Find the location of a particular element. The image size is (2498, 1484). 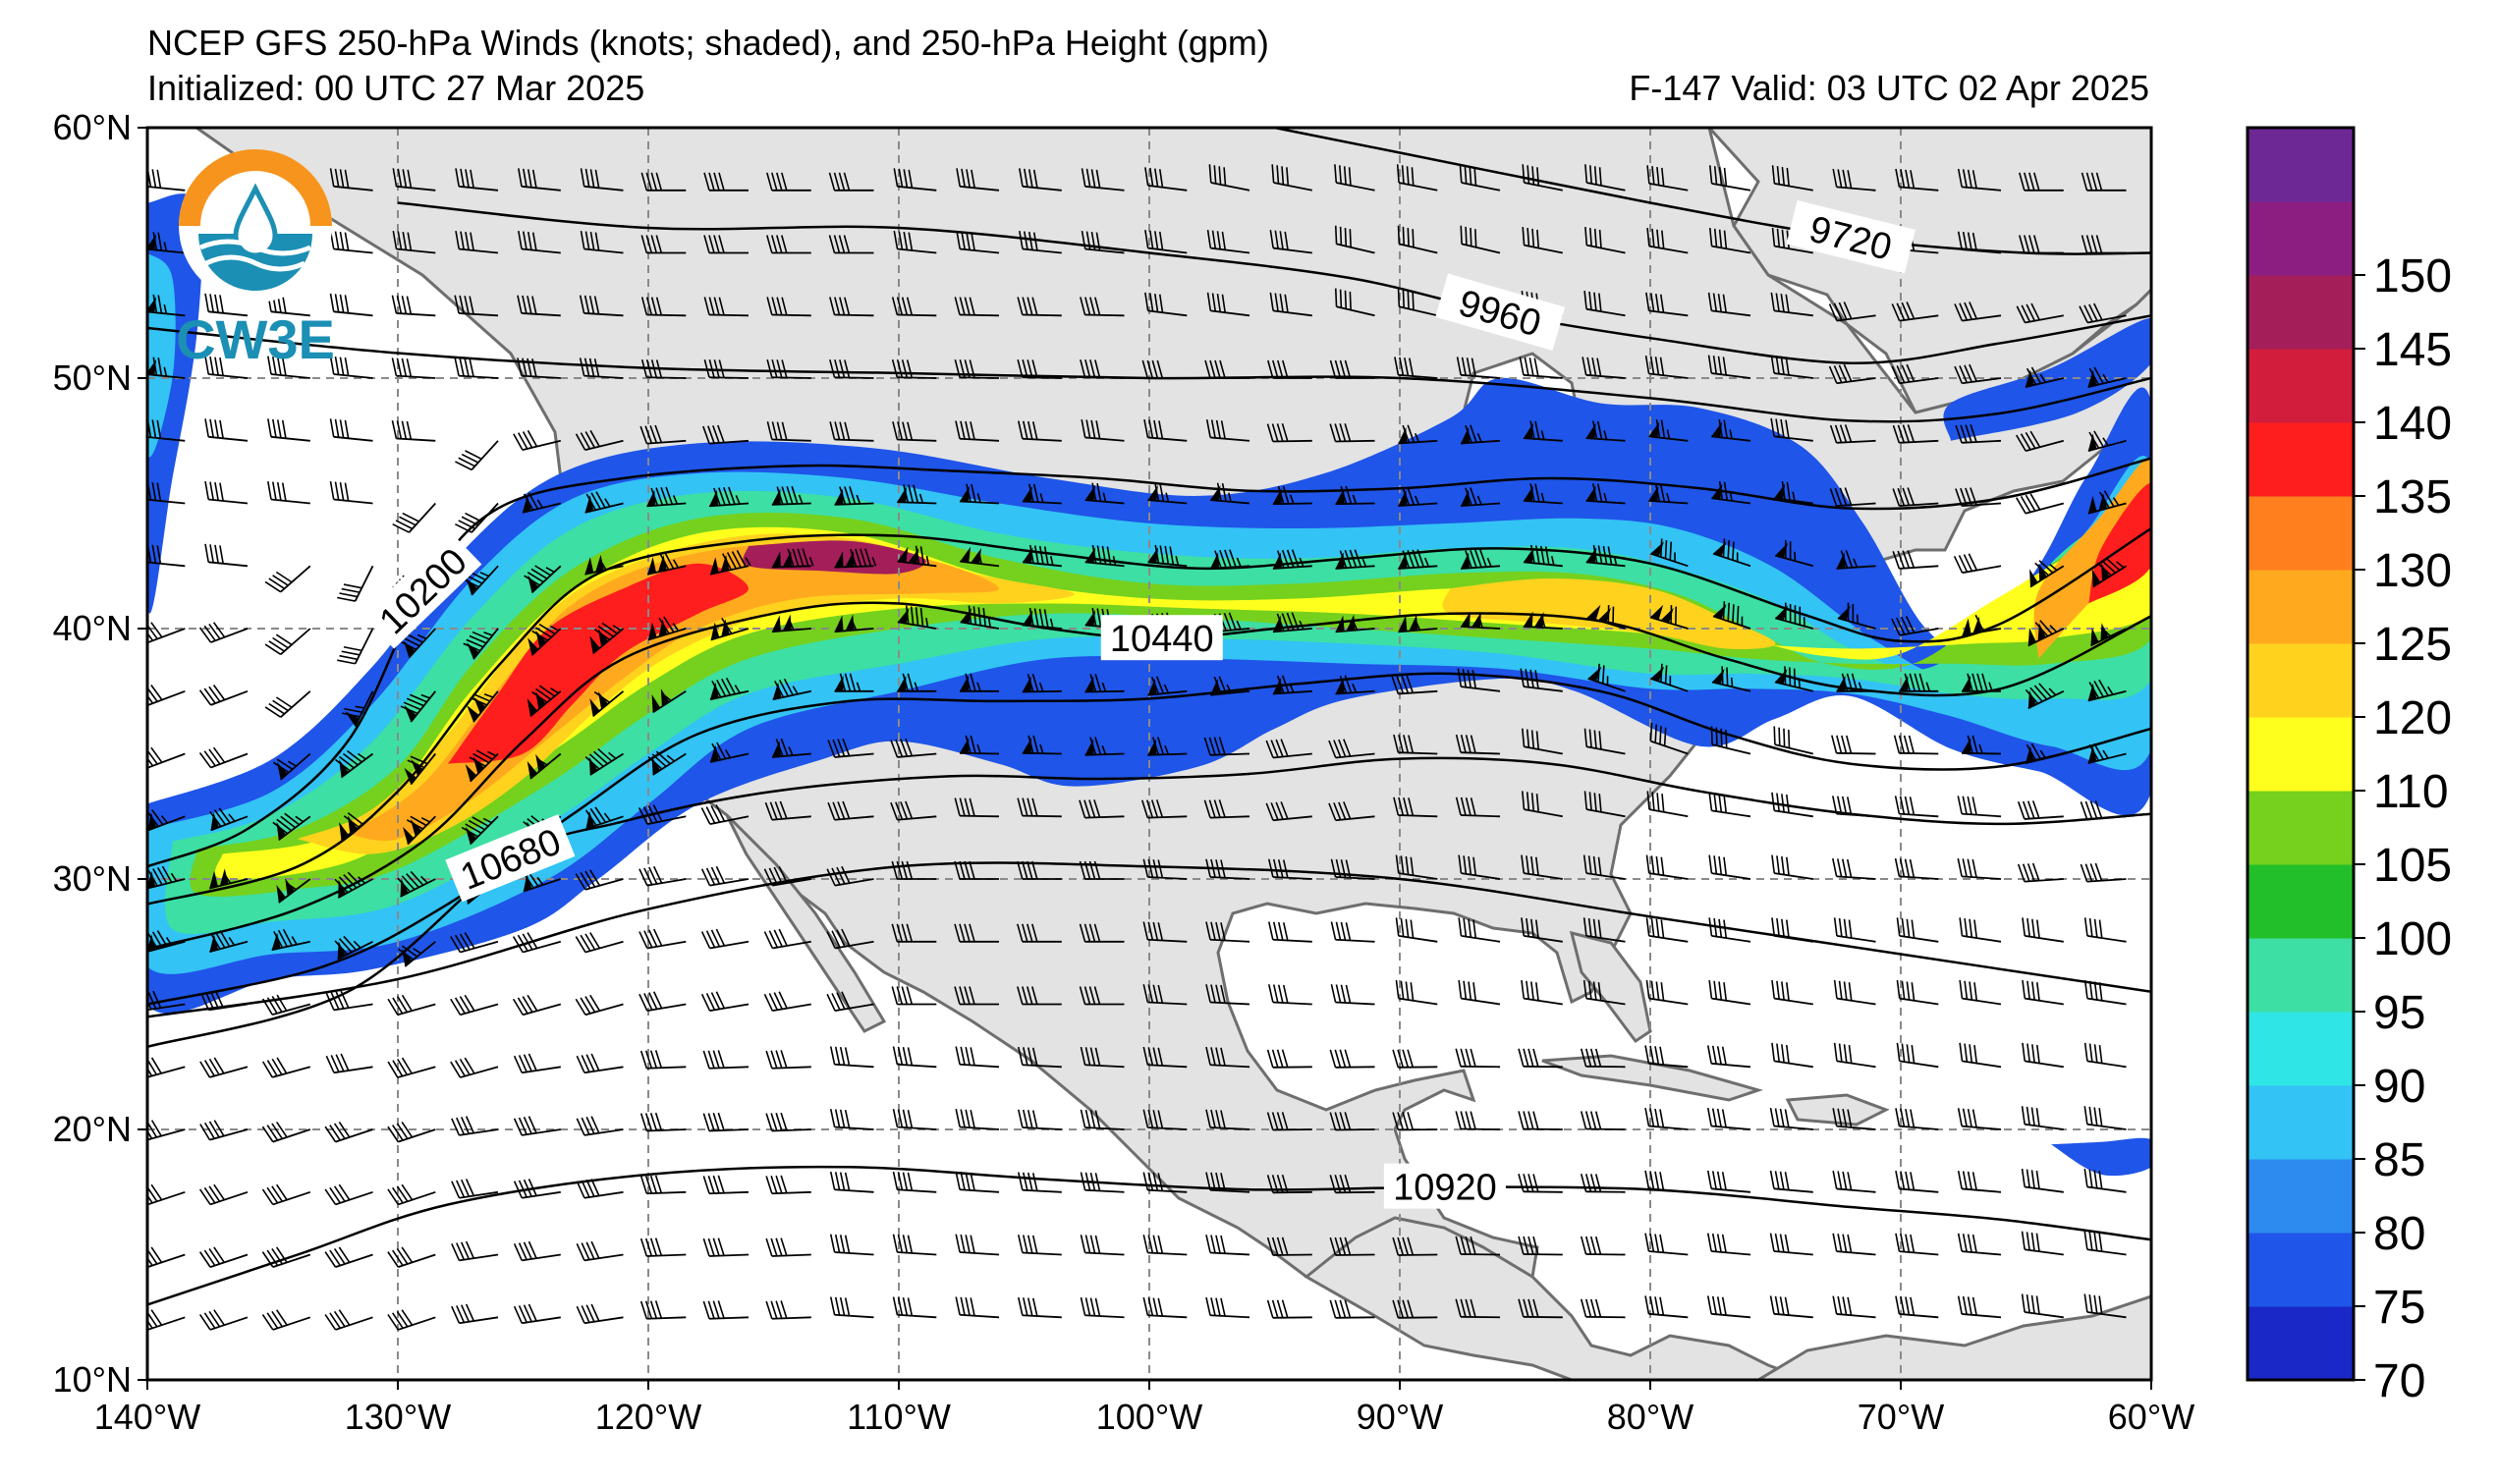

colorbar-label: 145 is located at coordinates (2412, 350).